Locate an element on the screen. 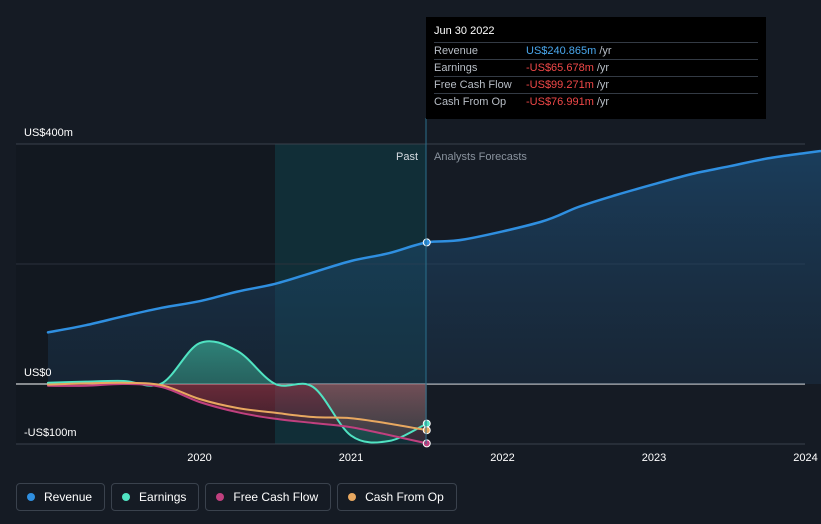 Image resolution: width=821 pixels, height=524 pixels. legend-item-revenue: Revenue is located at coordinates (61, 497).